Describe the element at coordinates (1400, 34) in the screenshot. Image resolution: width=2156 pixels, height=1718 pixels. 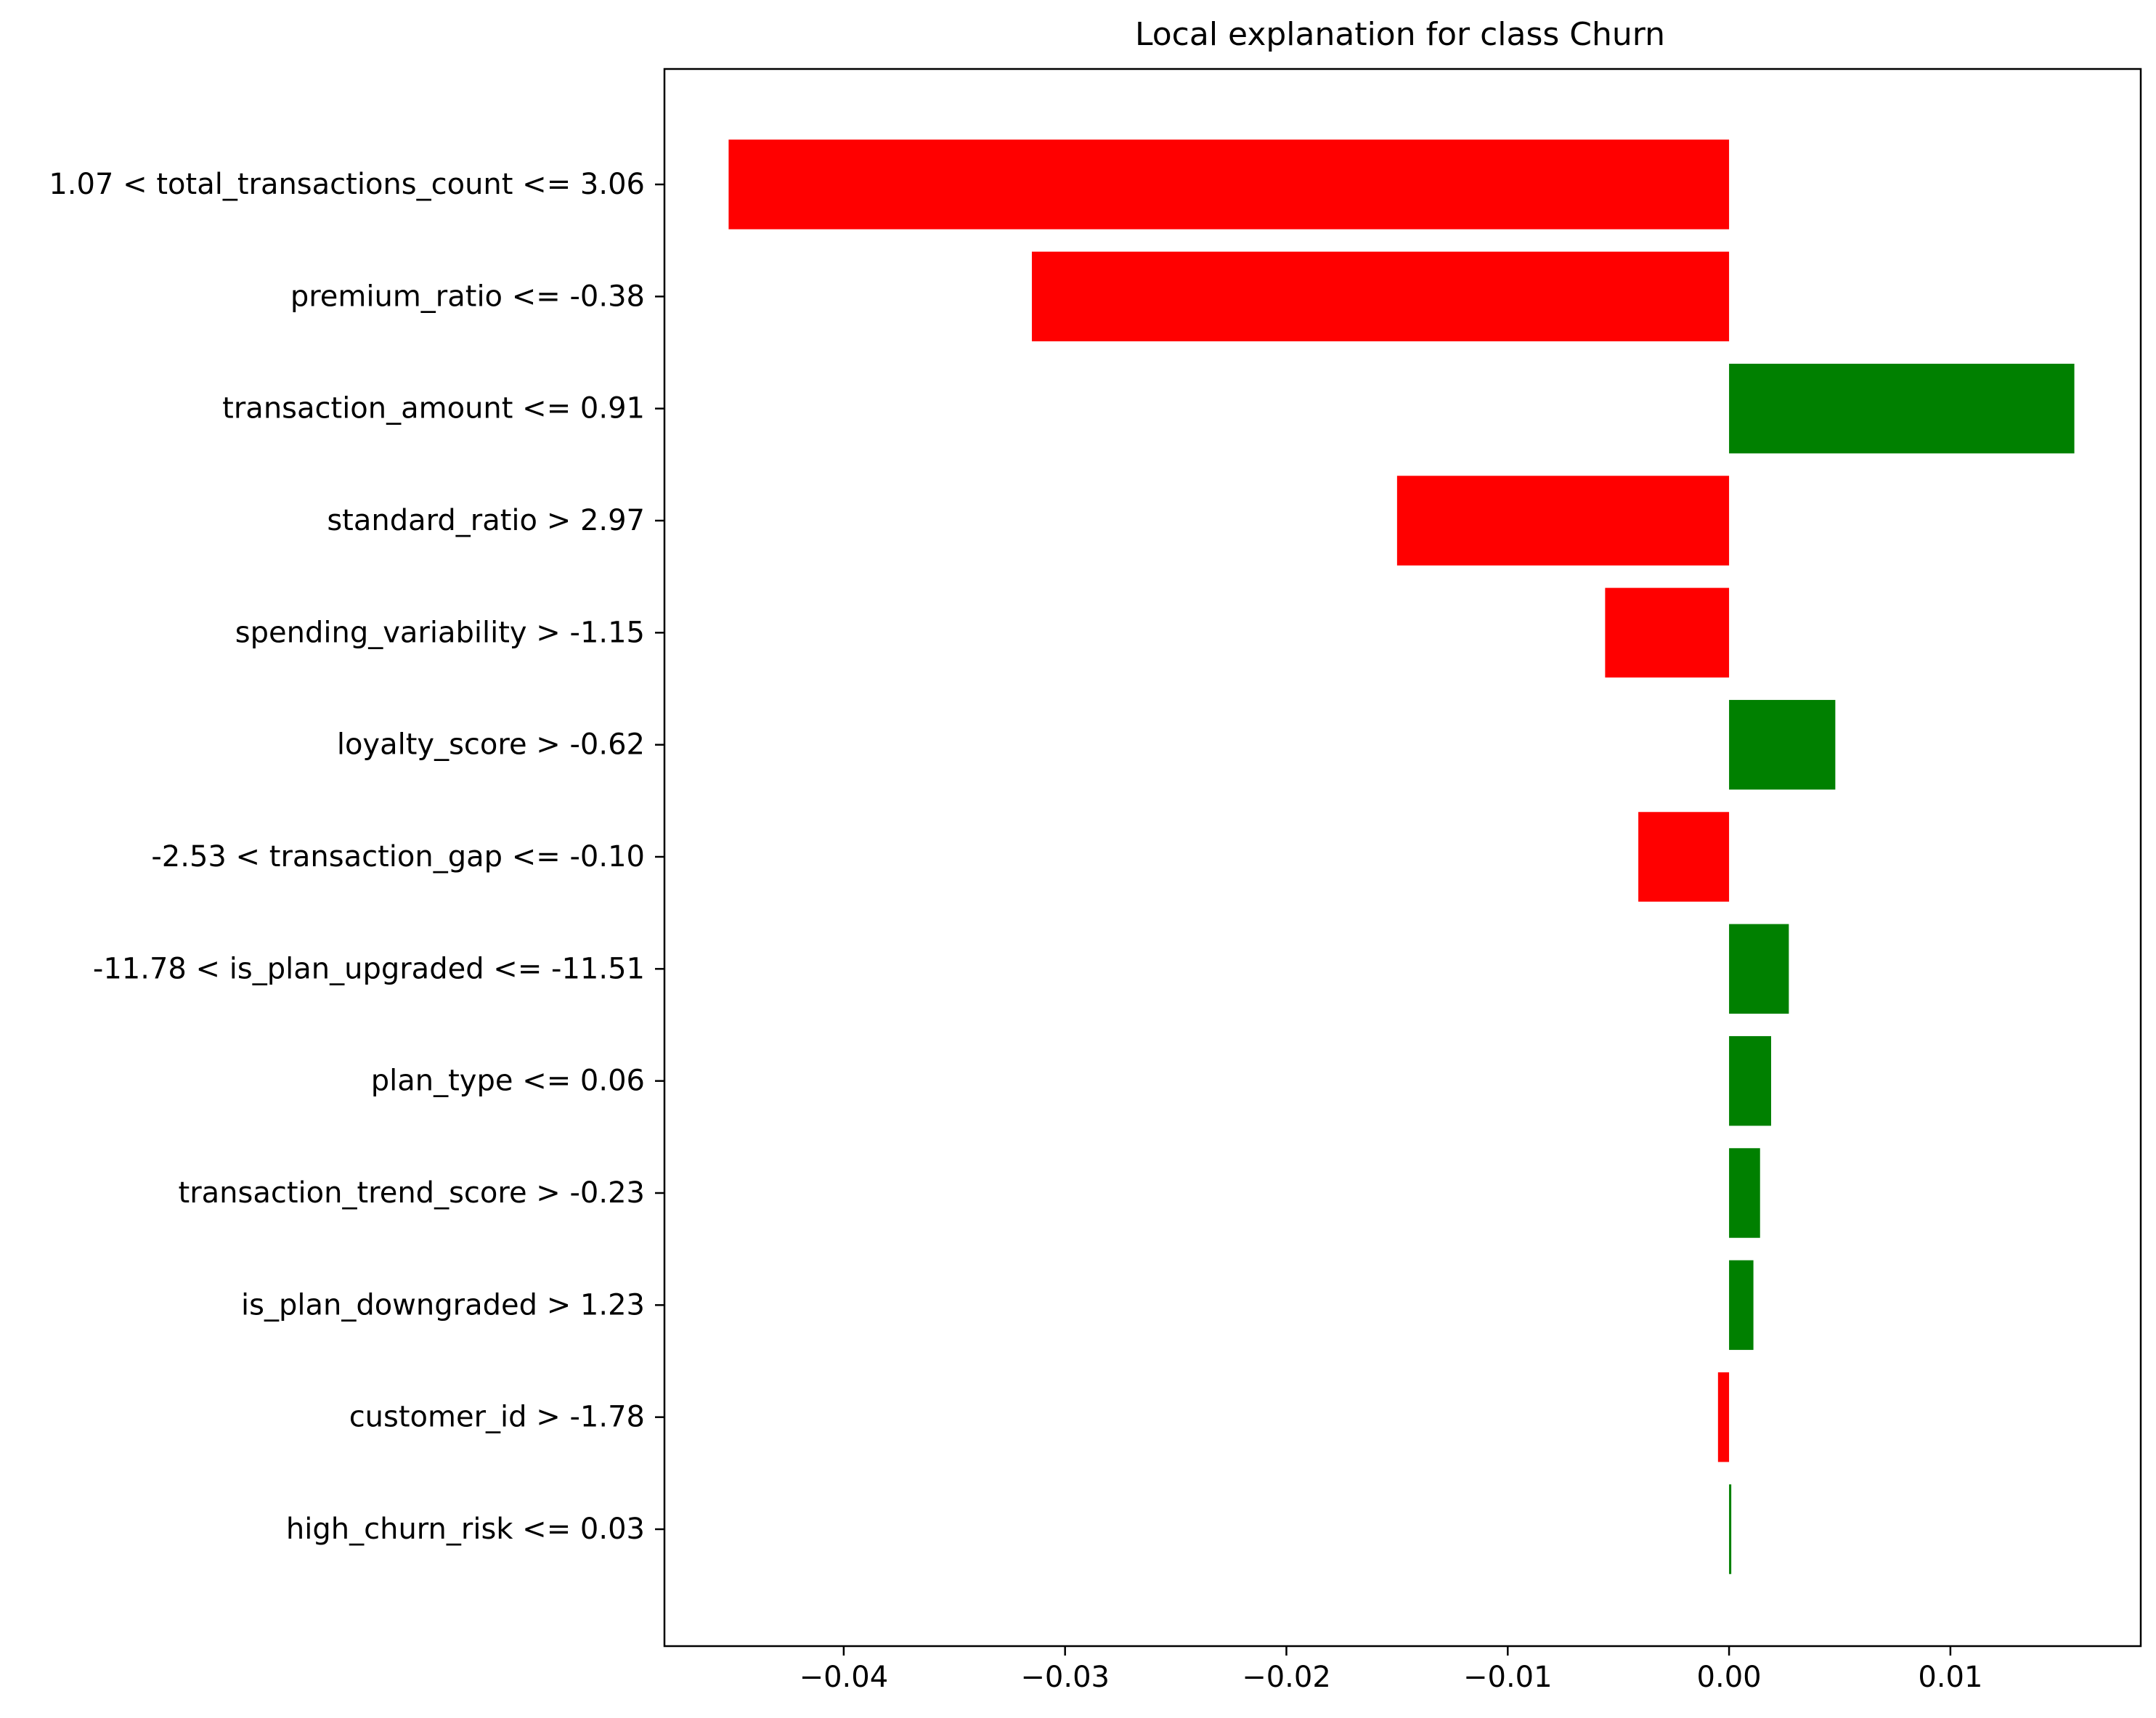
I see `chart-title: Local explanation for class Churn` at that location.